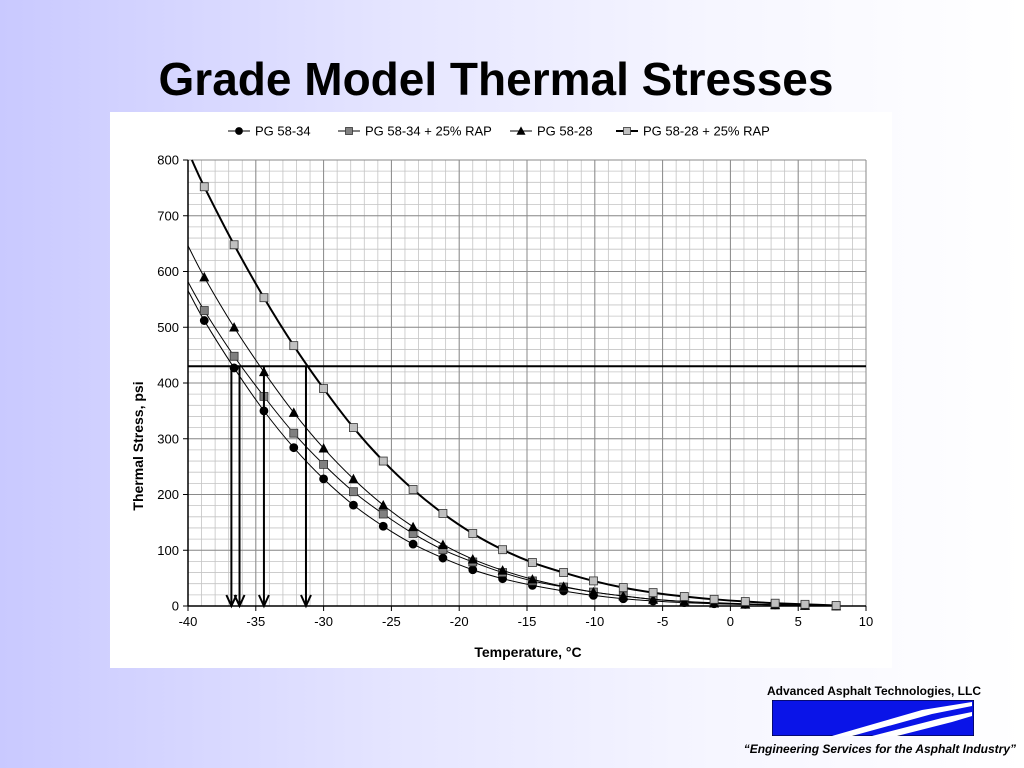 This screenshot has height=768, width=1024. I want to click on y-tick-label: 0, so click(175, 606).